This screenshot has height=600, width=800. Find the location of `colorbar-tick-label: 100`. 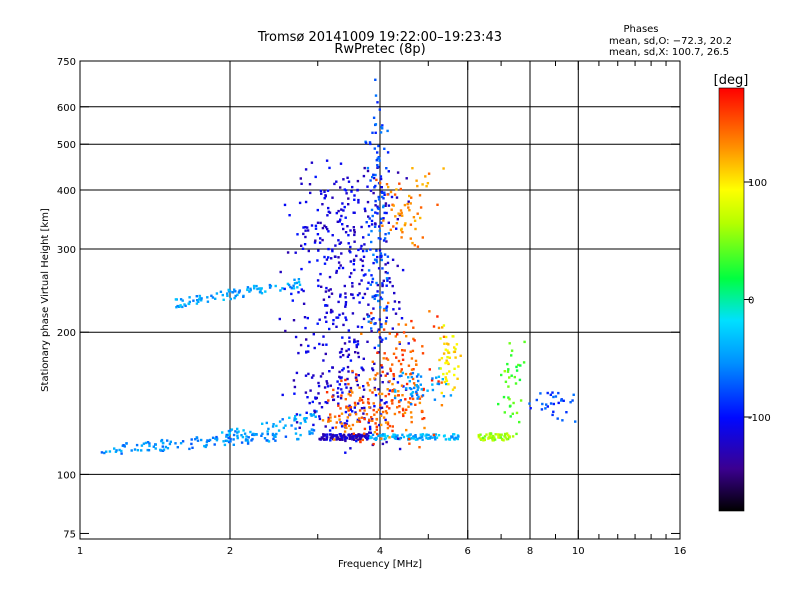

colorbar-tick-label: 100 is located at coordinates (757, 183).